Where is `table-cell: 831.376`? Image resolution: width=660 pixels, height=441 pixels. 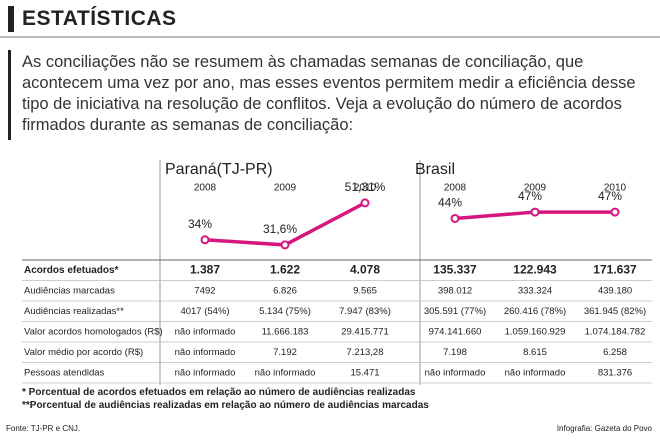
table-cell: 831.376 is located at coordinates (615, 372).